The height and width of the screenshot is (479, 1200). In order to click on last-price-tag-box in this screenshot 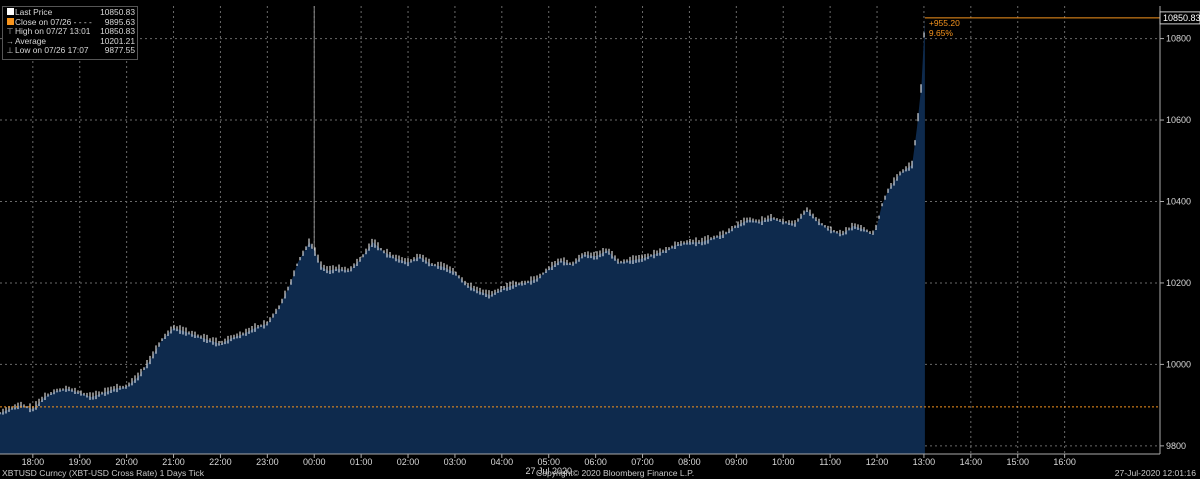, I will do `click(1179, 18)`.